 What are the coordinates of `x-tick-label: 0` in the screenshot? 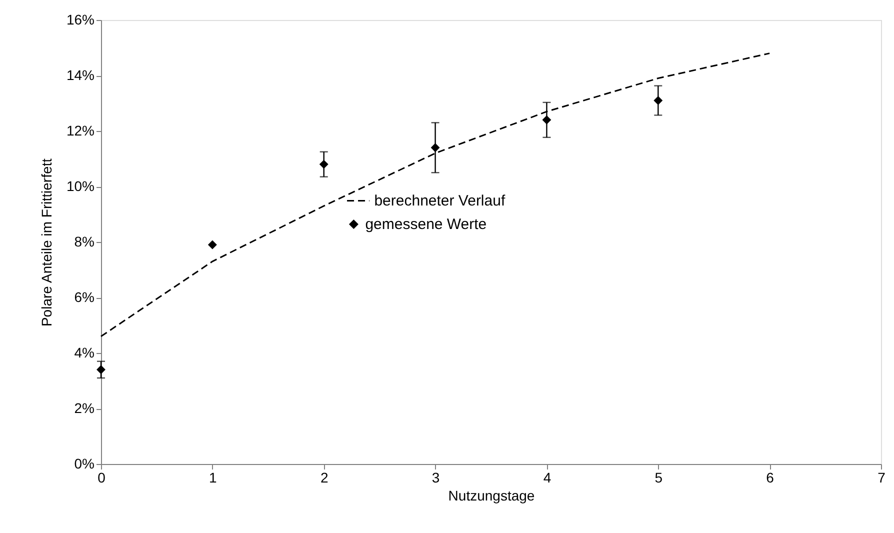 It's located at (102, 478).